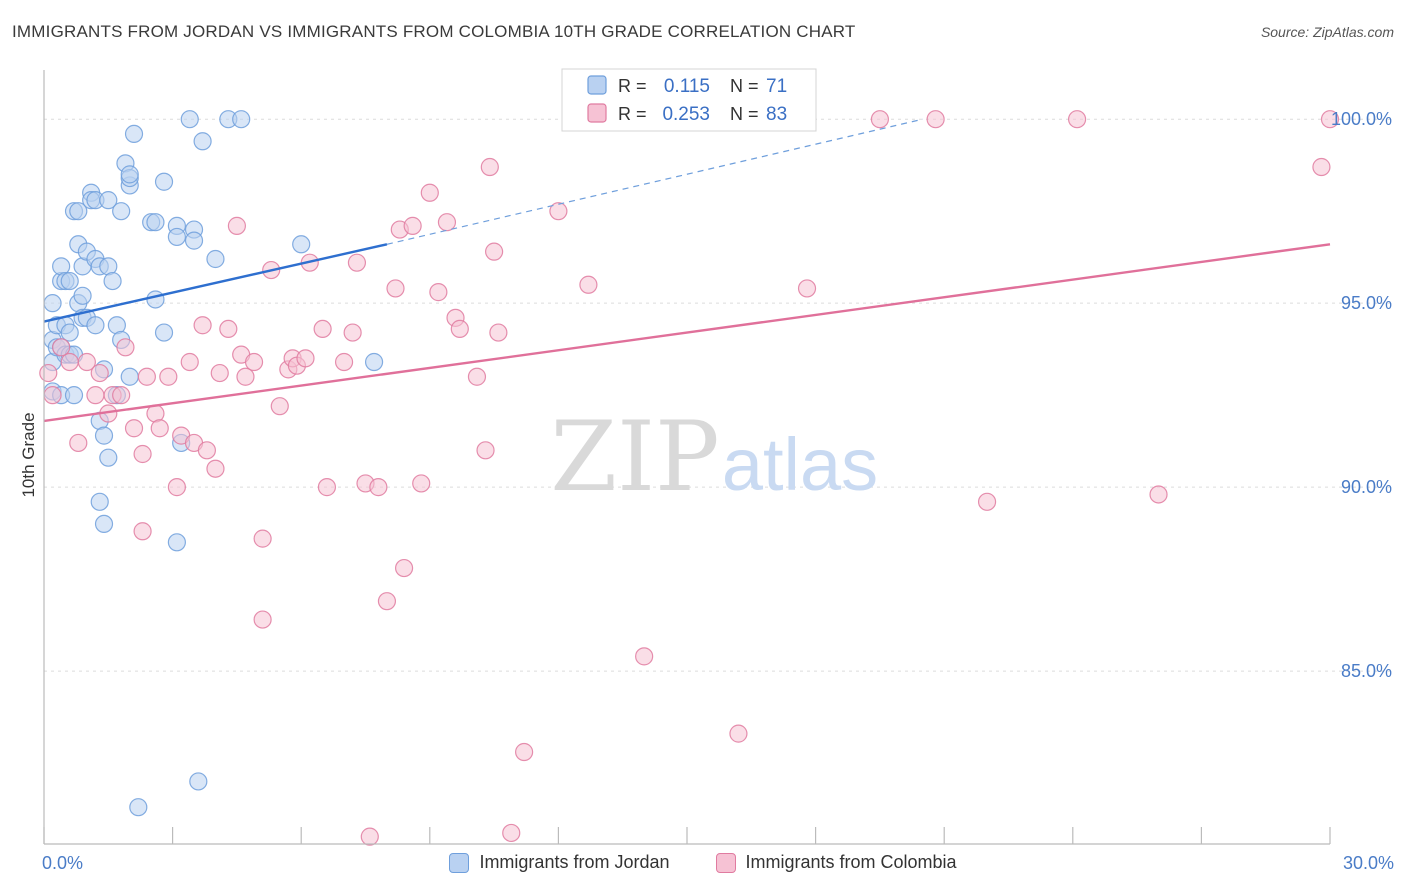 The height and width of the screenshot is (892, 1406). I want to click on legend-item-colombia: Immigrants from Colombia, so click(836, 862).